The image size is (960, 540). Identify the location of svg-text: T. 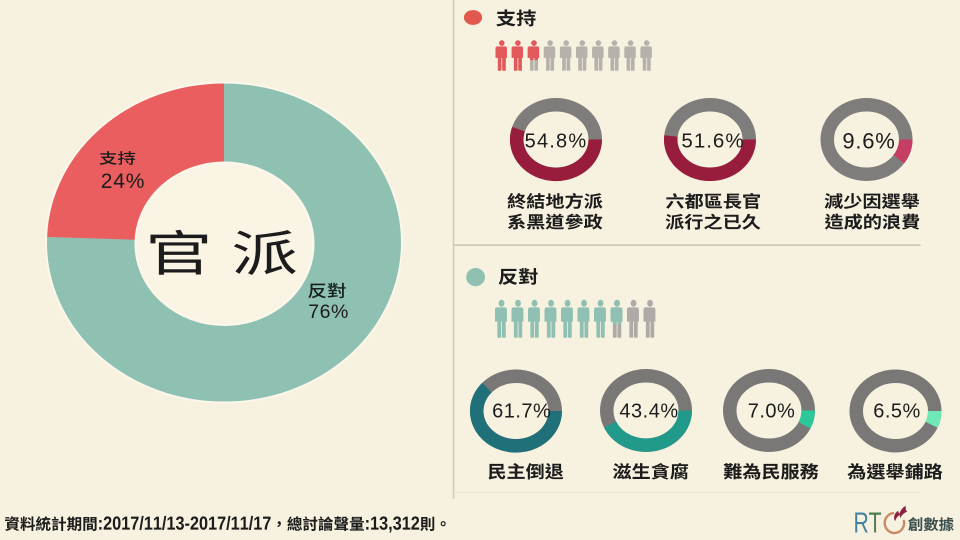
(875, 523).